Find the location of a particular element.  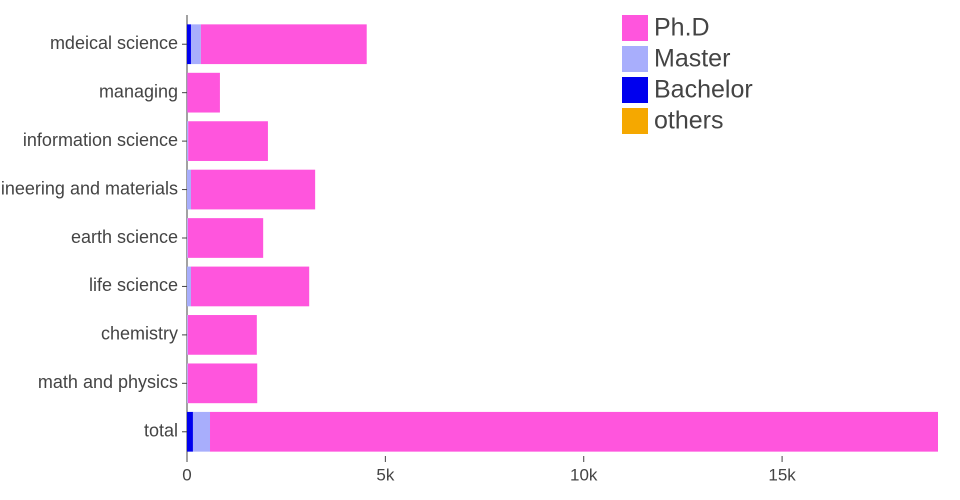

legend-label: Master is located at coordinates (692, 59).